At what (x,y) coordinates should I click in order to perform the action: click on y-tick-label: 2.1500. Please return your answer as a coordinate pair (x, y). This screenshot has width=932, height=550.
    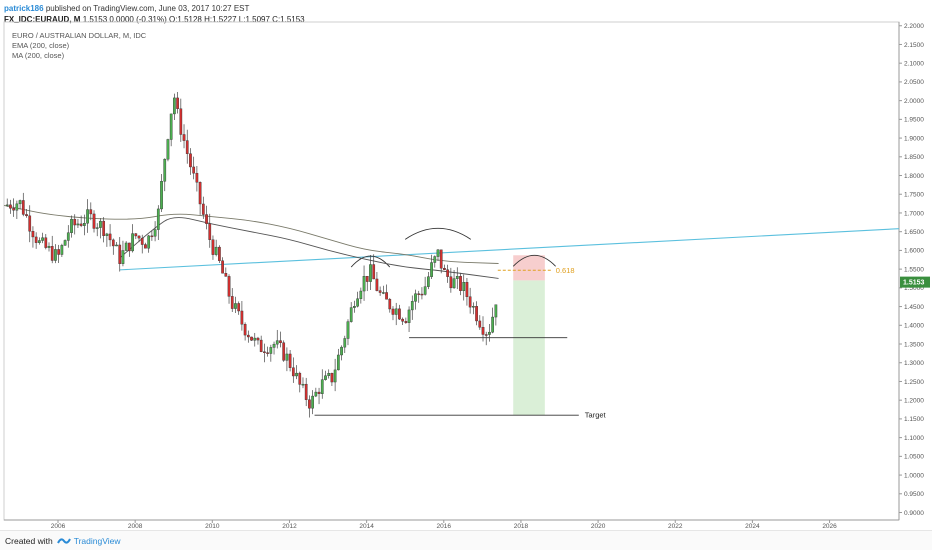
    Looking at the image, I should click on (914, 45).